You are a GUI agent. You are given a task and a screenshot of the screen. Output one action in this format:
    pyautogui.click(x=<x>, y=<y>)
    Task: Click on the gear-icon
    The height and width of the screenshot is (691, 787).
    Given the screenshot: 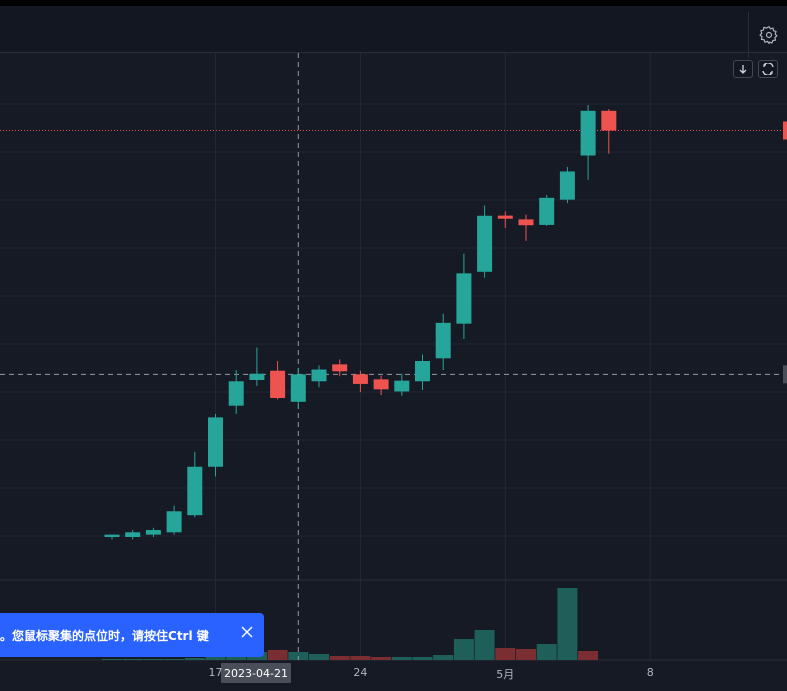 What is the action you would take?
    pyautogui.click(x=768, y=35)
    